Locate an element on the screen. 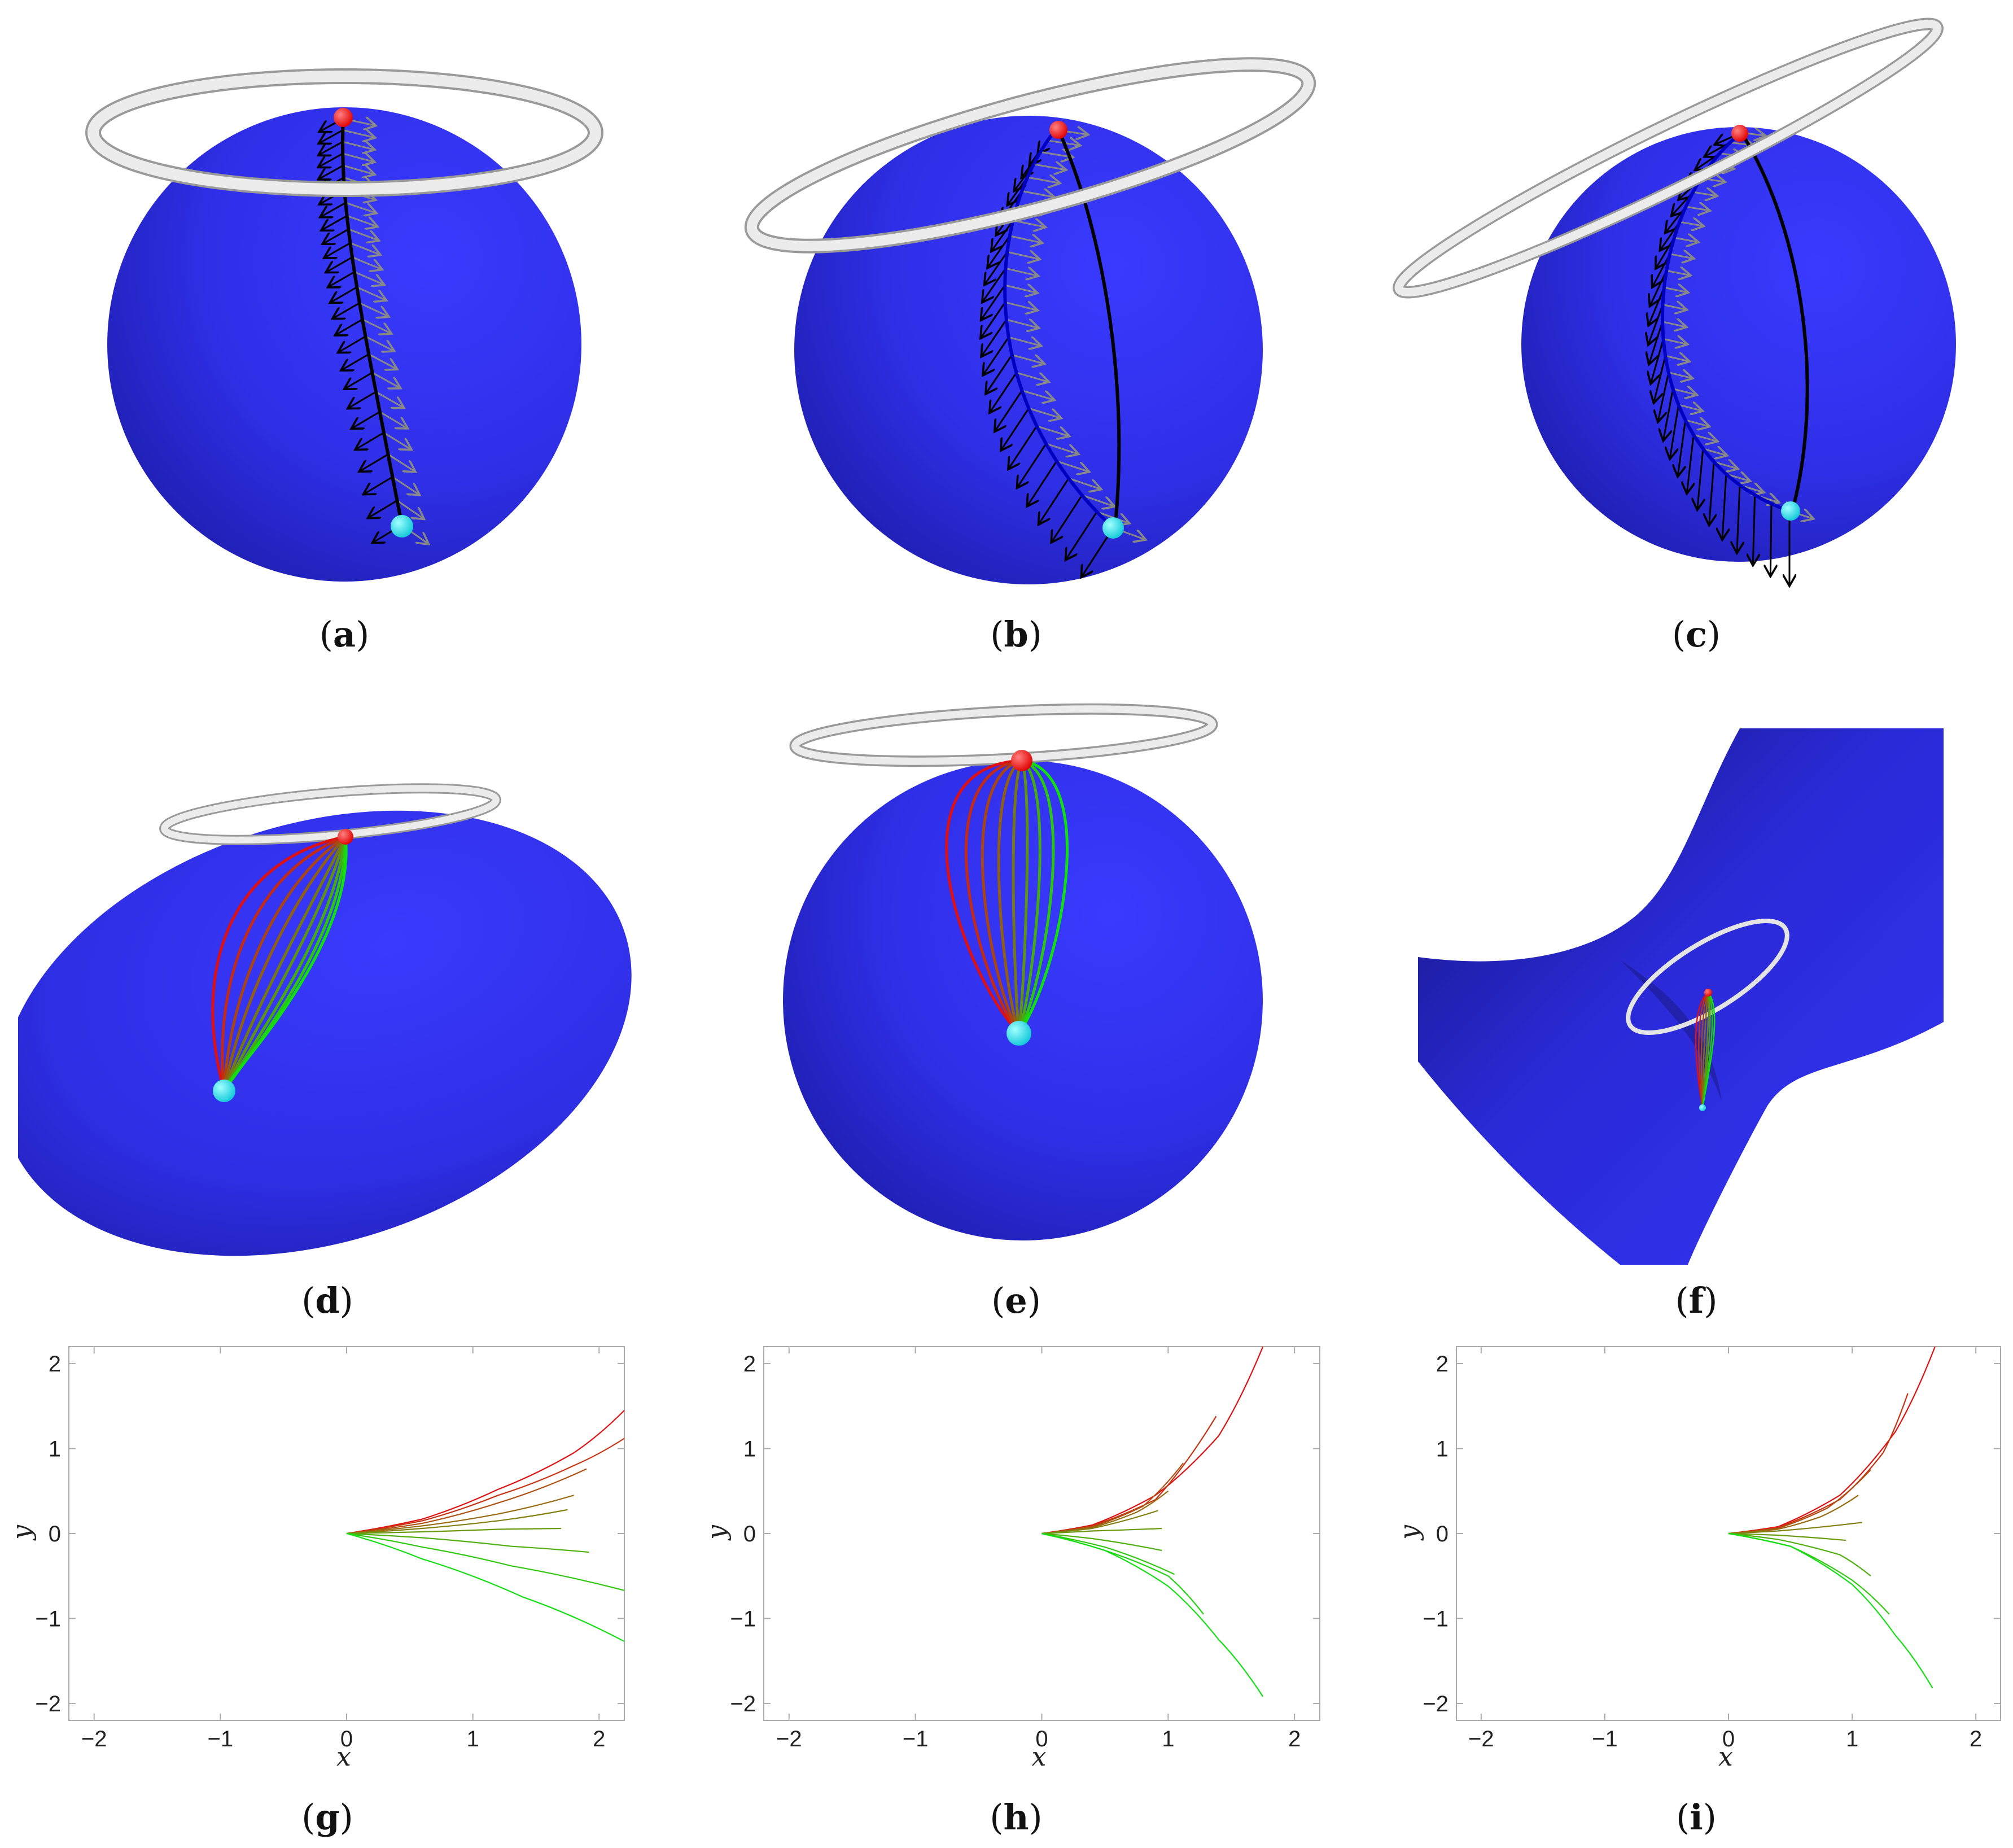  series-group is located at coordinates (1832, 1518).